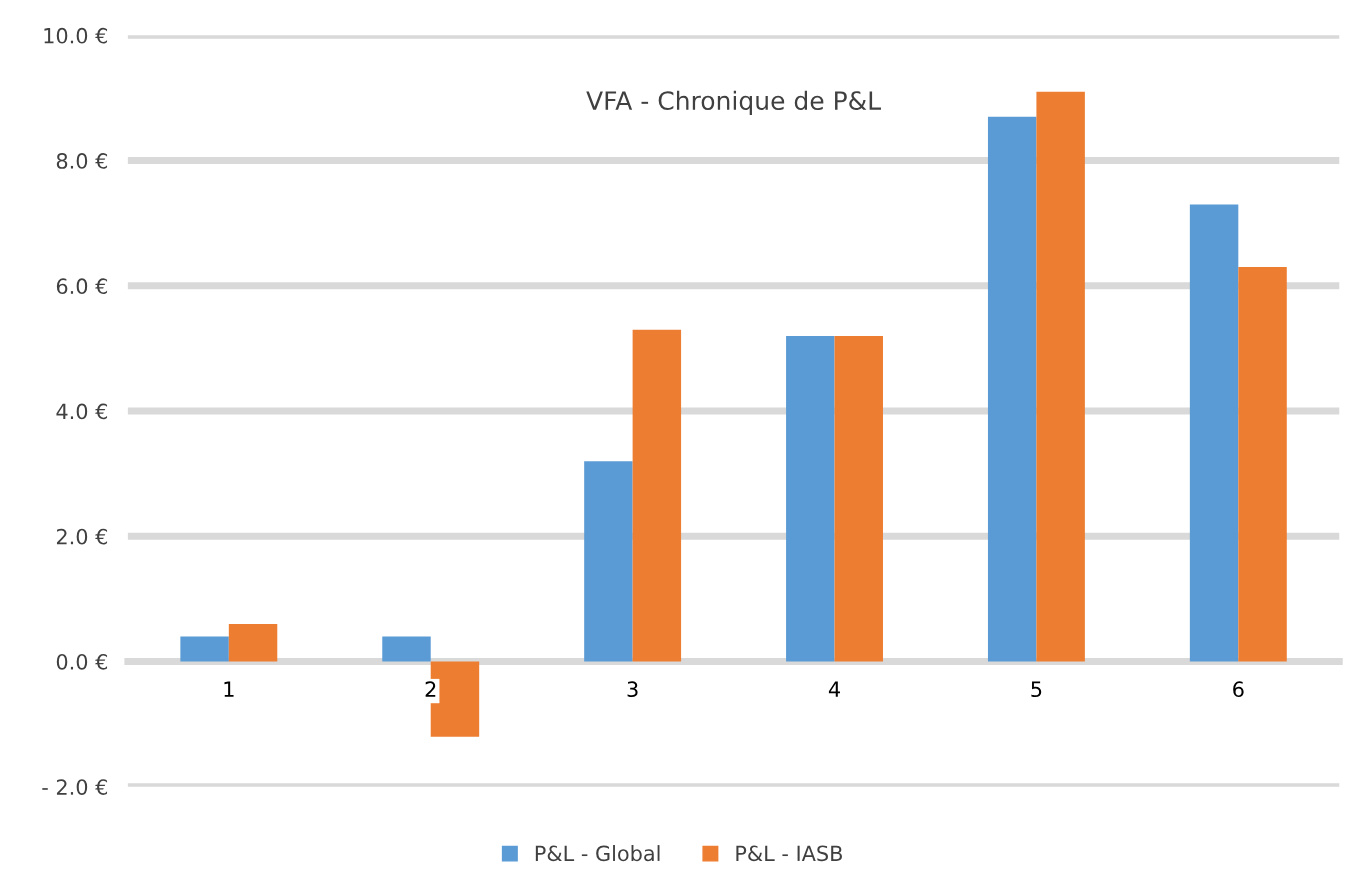 The width and height of the screenshot is (1346, 884). Describe the element at coordinates (75, 787) in the screenshot. I see `y-tick-label: - 2.0 €` at that location.